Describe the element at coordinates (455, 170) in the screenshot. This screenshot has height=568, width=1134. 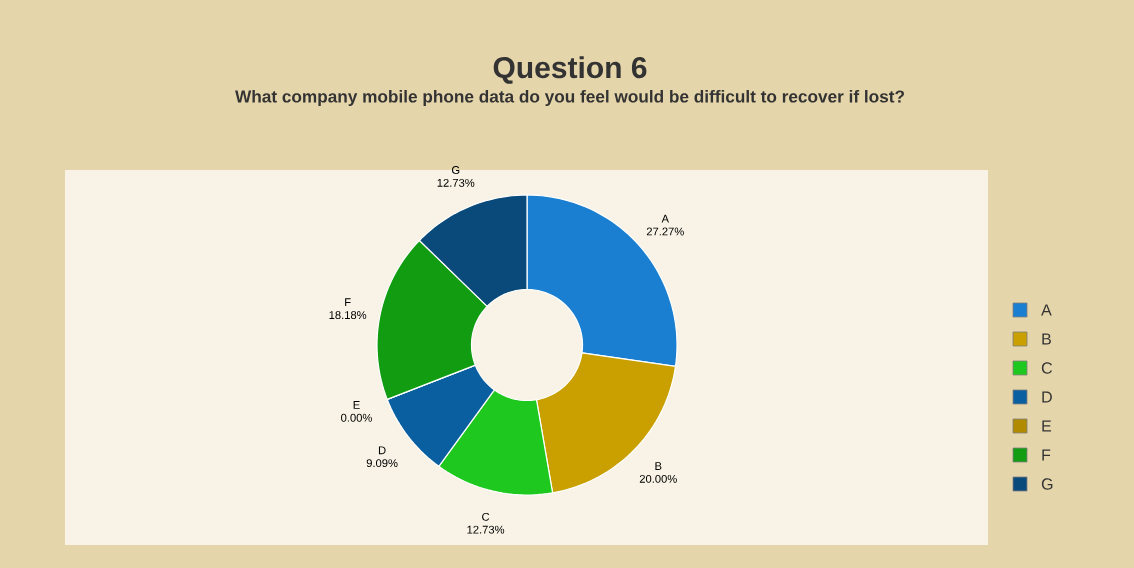
I see `slice-label: G` at that location.